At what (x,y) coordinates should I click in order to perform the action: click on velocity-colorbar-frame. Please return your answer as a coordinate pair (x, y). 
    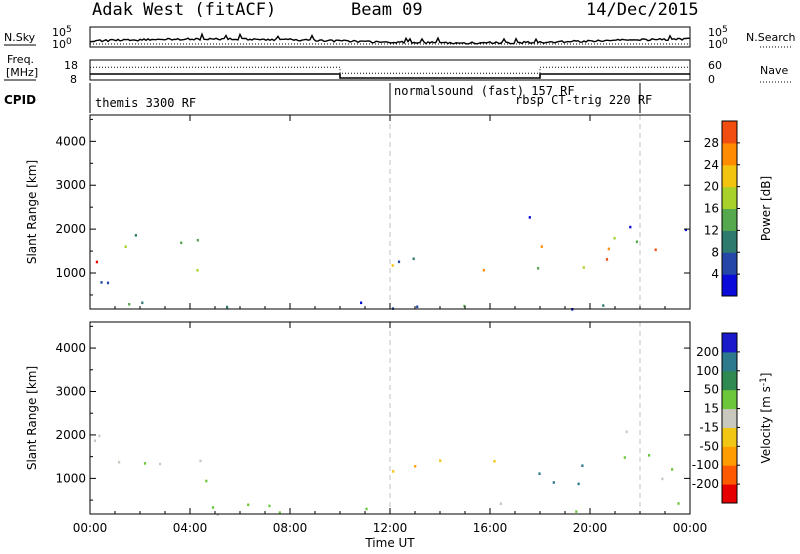
    Looking at the image, I should click on (729, 418).